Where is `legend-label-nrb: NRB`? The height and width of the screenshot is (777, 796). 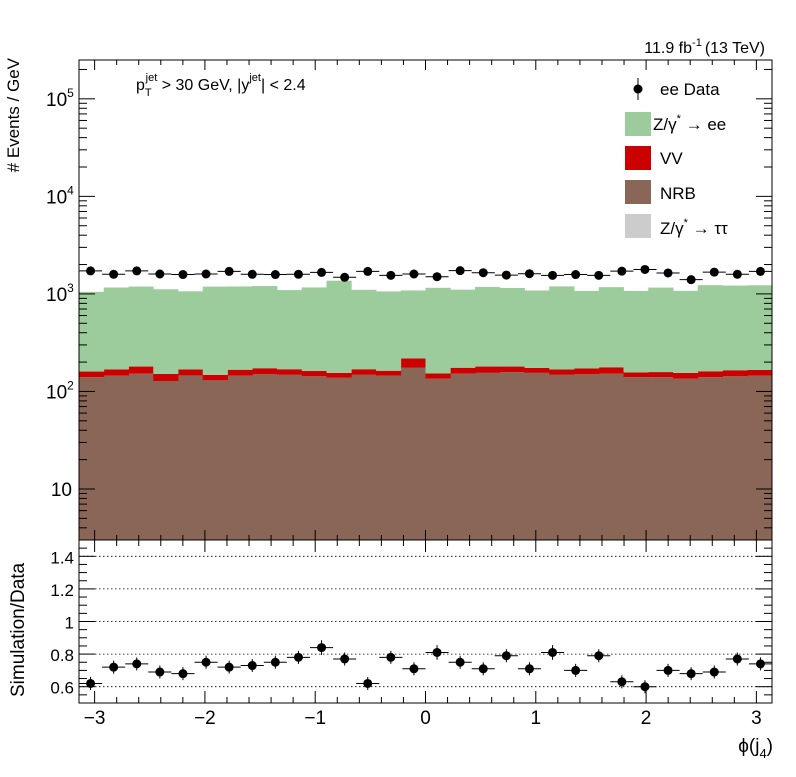 legend-label-nrb: NRB is located at coordinates (678, 193).